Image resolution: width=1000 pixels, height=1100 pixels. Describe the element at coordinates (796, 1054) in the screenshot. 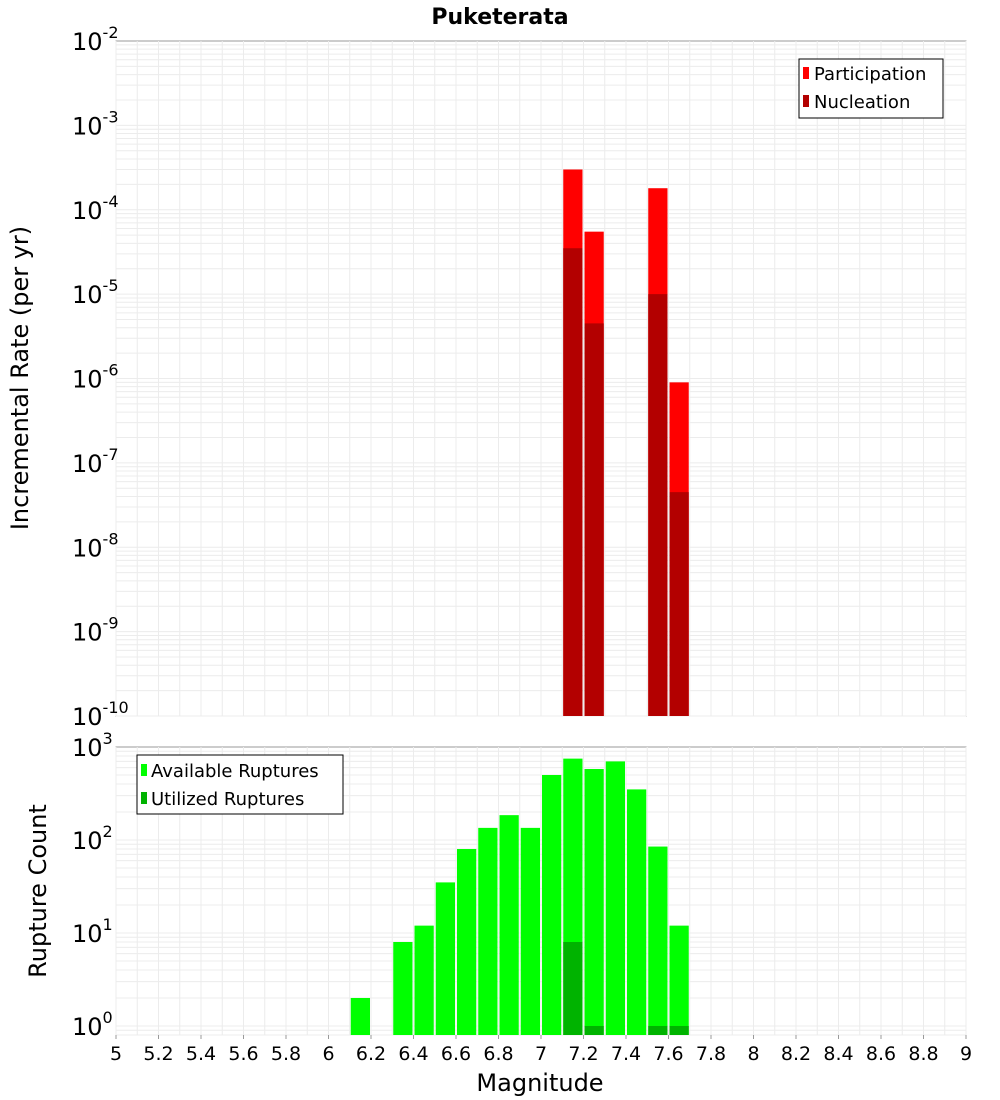

I see `x-tick-label: 8.2` at that location.